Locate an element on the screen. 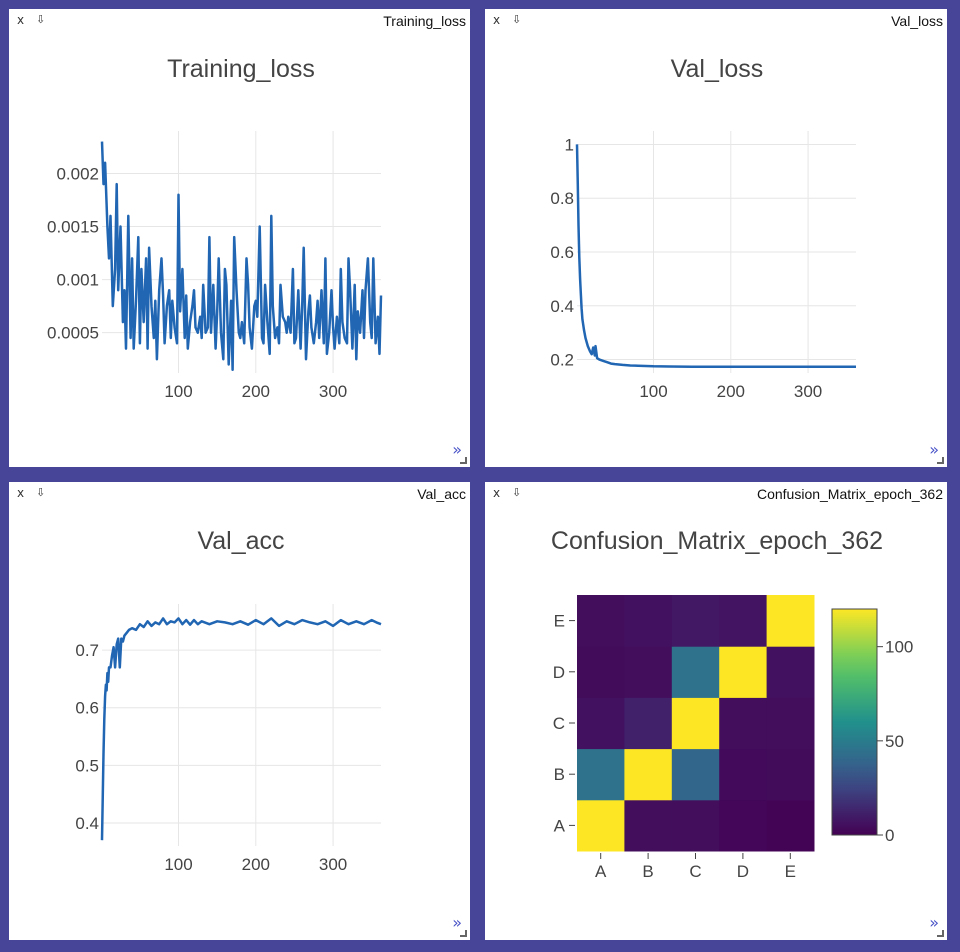  y-tick-label: 0.7 is located at coordinates (87, 650).